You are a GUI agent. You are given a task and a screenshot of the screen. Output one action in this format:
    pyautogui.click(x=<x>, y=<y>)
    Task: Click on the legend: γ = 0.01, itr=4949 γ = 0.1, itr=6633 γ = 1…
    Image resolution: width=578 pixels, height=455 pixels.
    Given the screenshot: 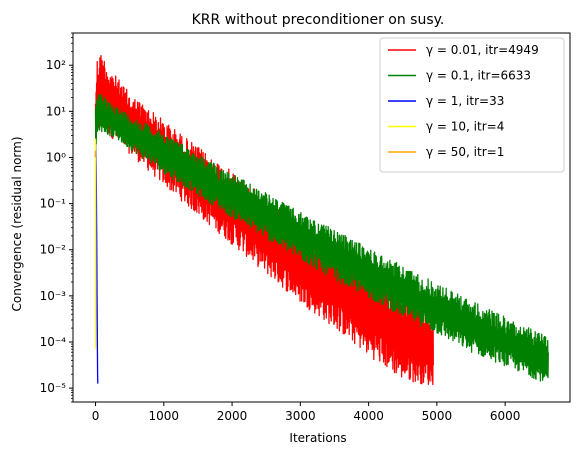 What is the action you would take?
    pyautogui.click(x=472, y=105)
    